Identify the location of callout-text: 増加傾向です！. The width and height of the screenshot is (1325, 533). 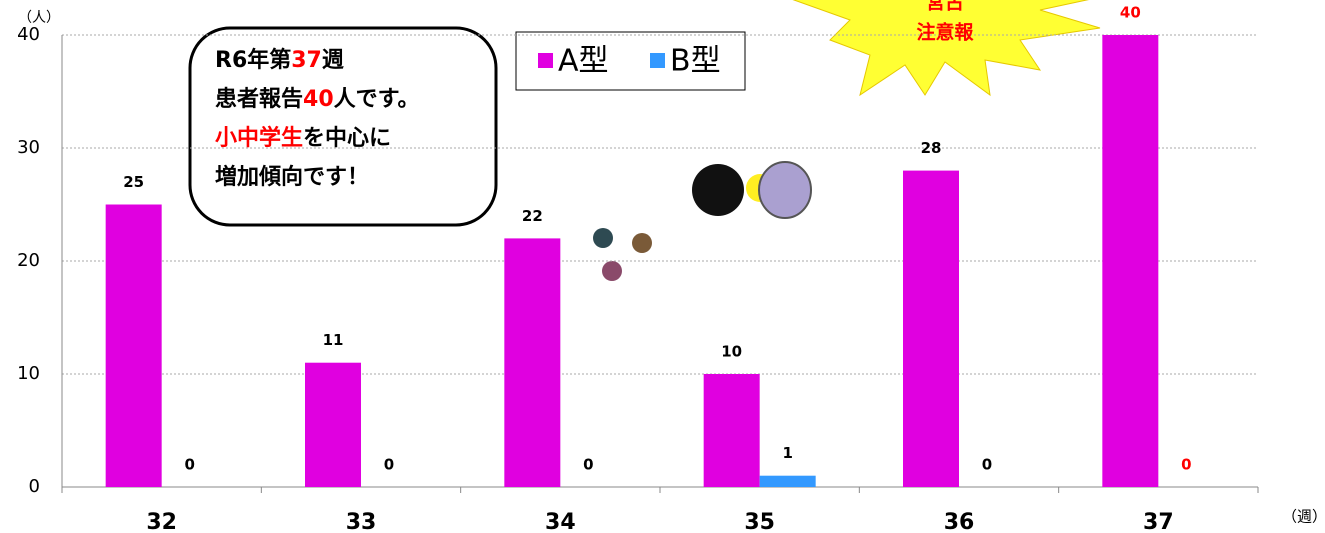
(292, 177).